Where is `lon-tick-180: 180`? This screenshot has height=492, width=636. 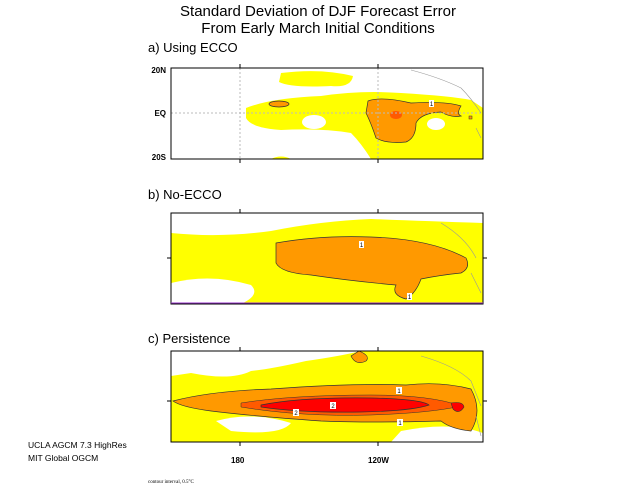
lon-tick-180: 180 is located at coordinates (238, 460).